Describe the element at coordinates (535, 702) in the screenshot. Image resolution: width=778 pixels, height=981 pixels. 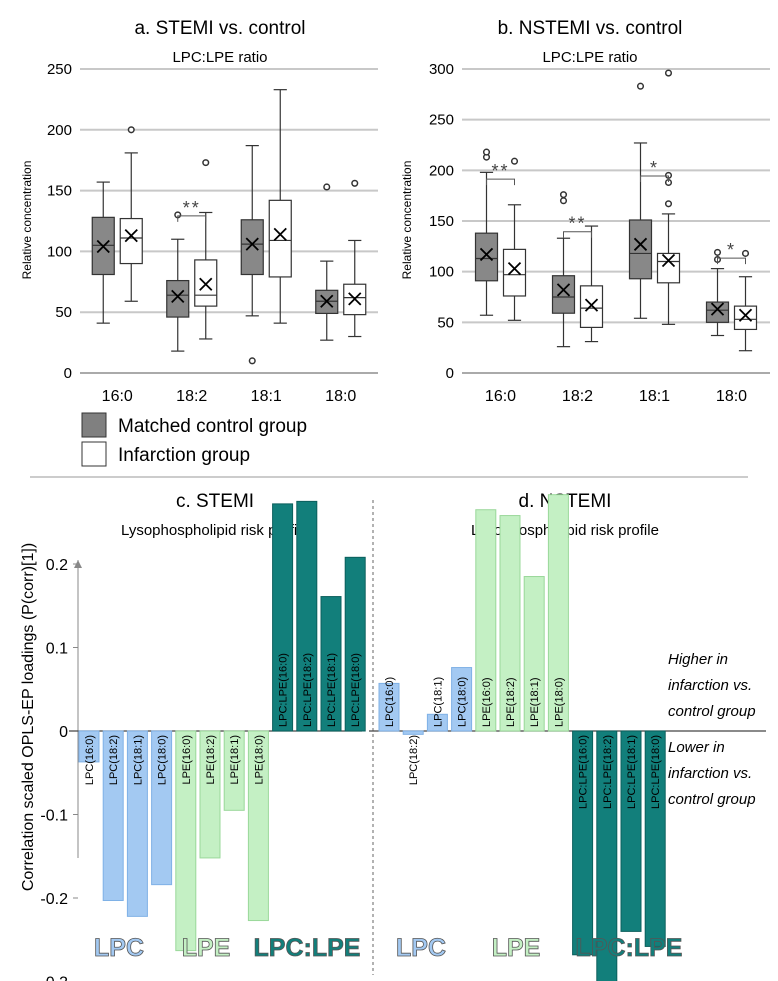
I see `chart-d-category-label: LPE(18:1)` at that location.